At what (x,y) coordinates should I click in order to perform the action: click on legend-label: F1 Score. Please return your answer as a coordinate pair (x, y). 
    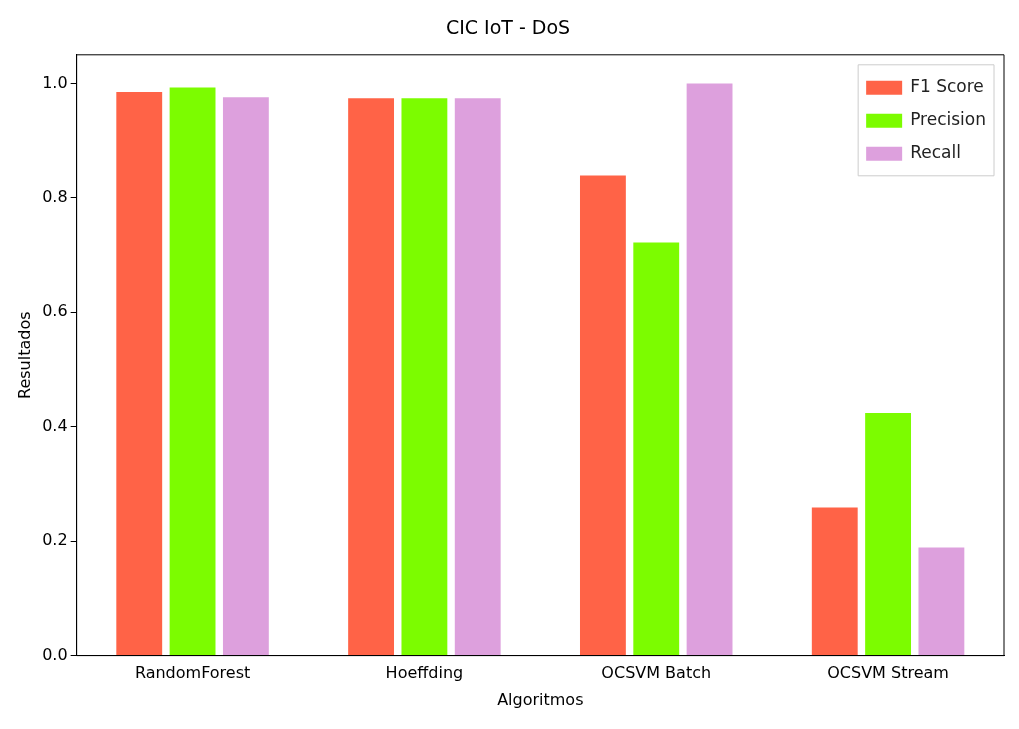
    Looking at the image, I should click on (947, 86).